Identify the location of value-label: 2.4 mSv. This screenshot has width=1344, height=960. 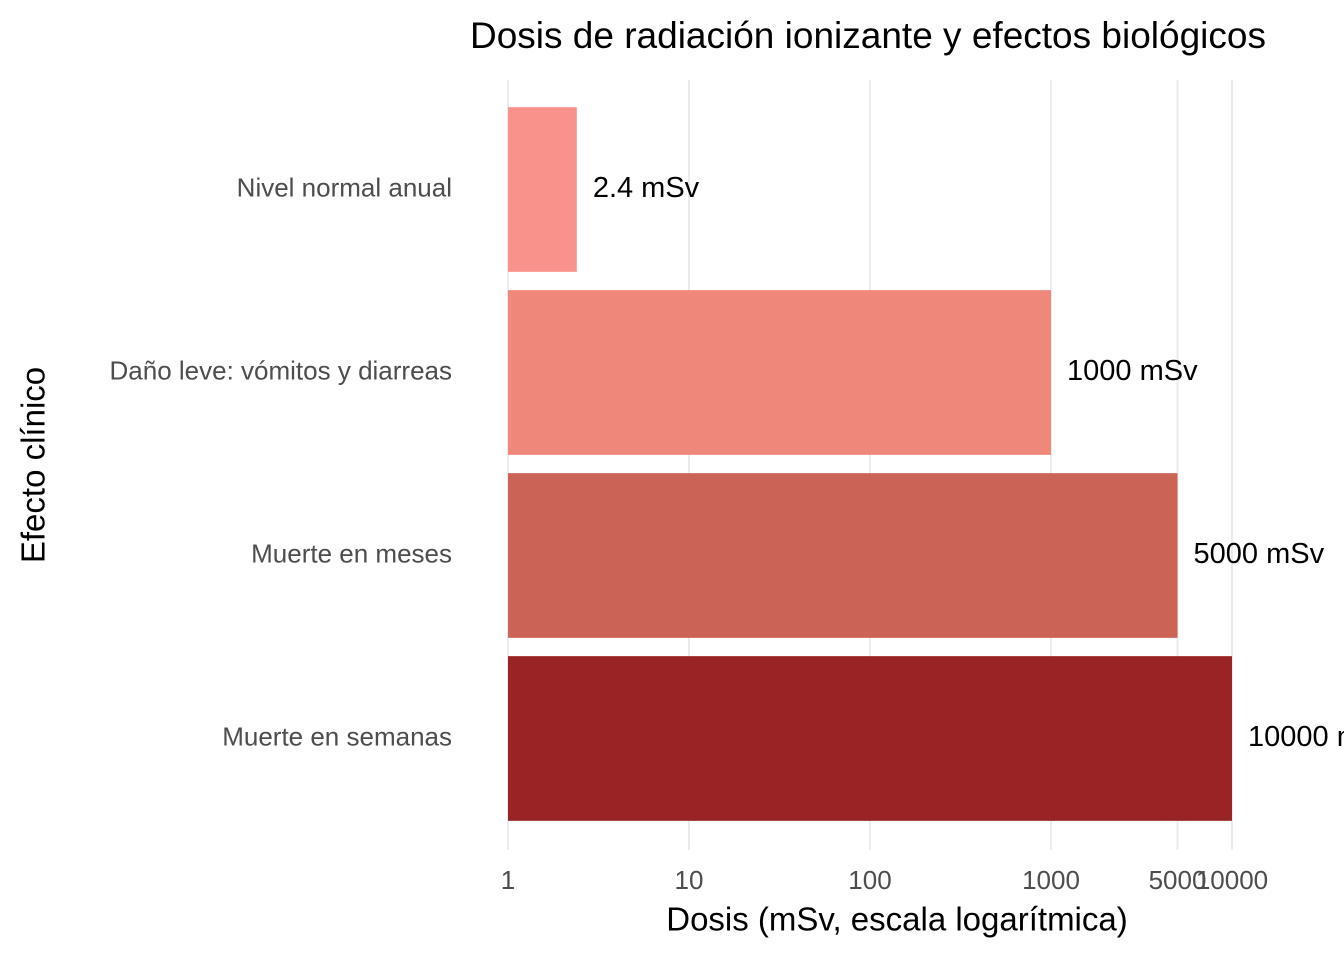
(646, 188).